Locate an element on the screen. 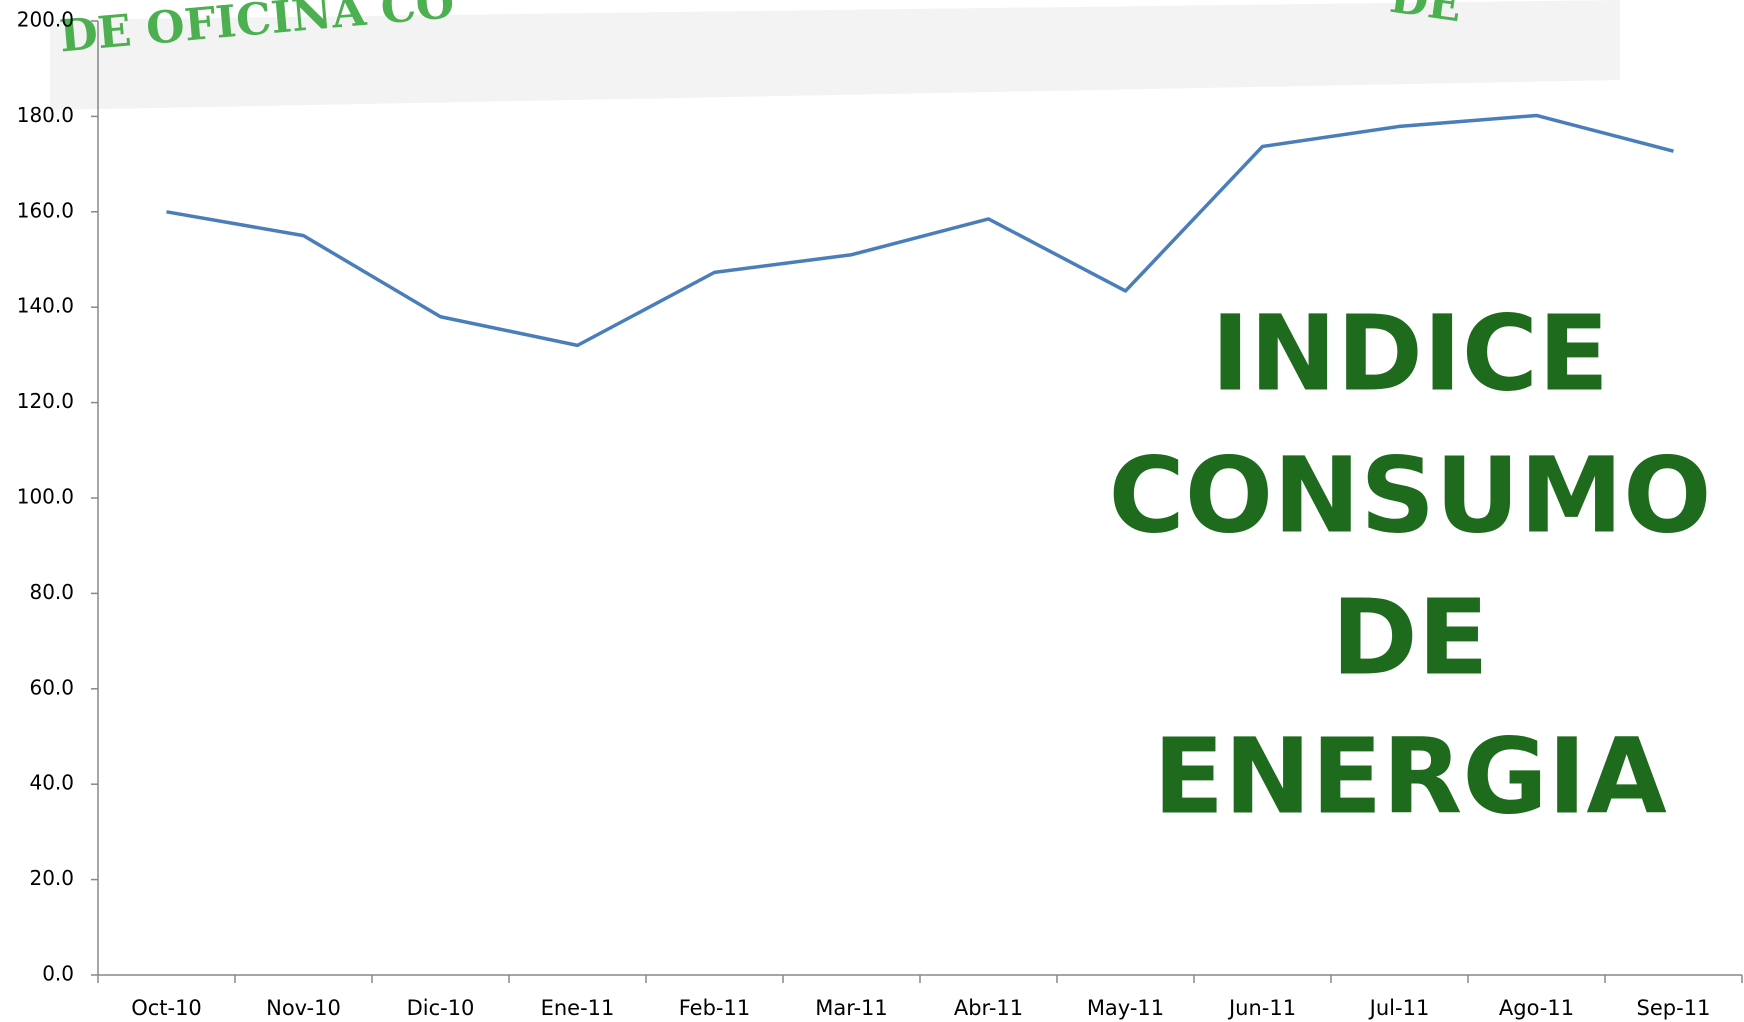 Image resolution: width=1744 pixels, height=1022 pixels. banner-background is located at coordinates (835, 55).